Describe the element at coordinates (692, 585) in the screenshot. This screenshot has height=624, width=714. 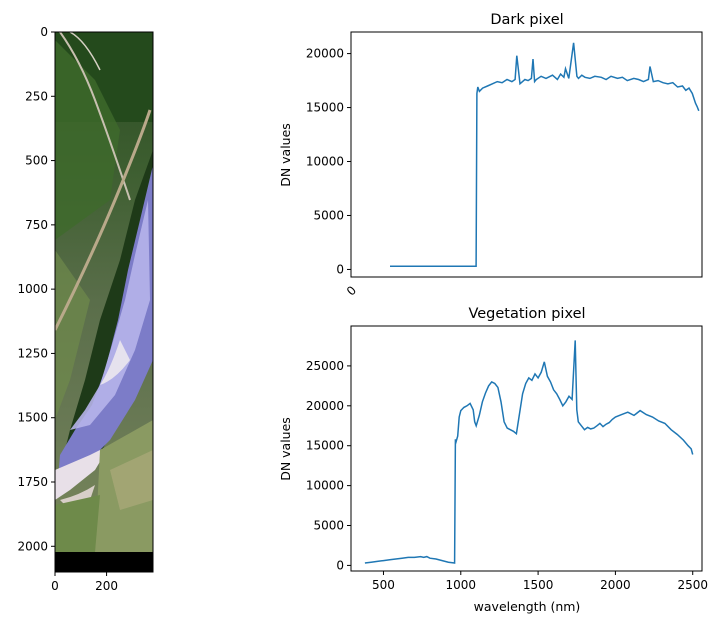
I see `x-tick-label: 2500` at that location.